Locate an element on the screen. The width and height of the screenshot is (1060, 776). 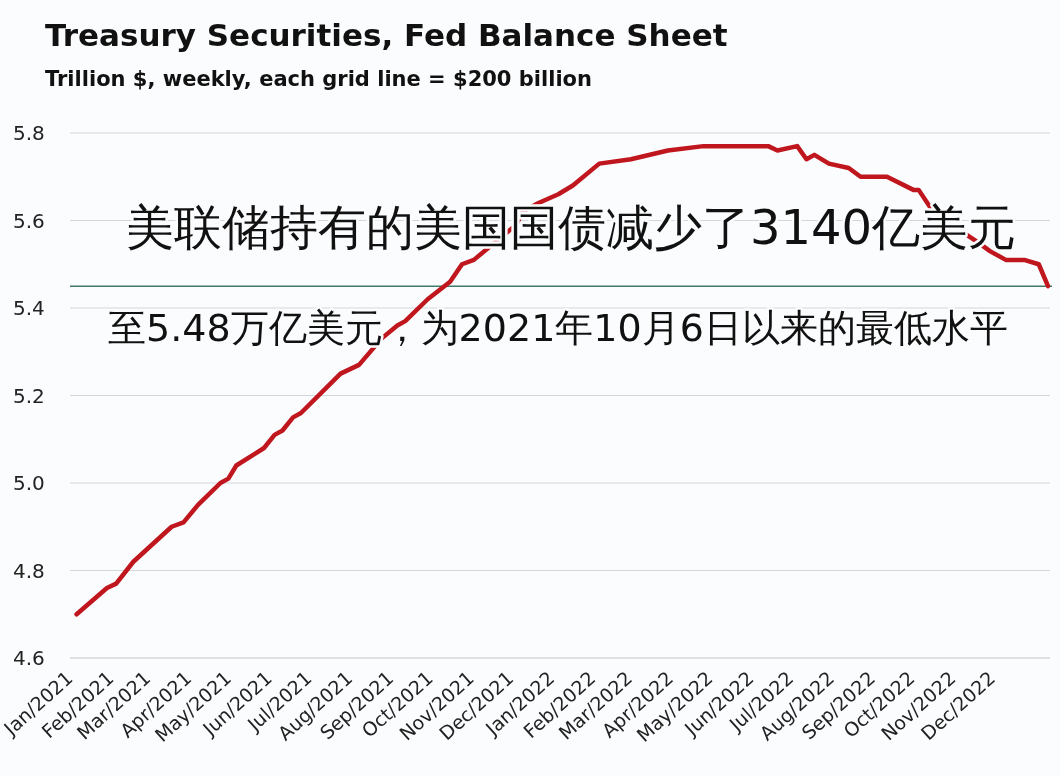
y-tick-label: 5.6 is located at coordinates (29, 220).